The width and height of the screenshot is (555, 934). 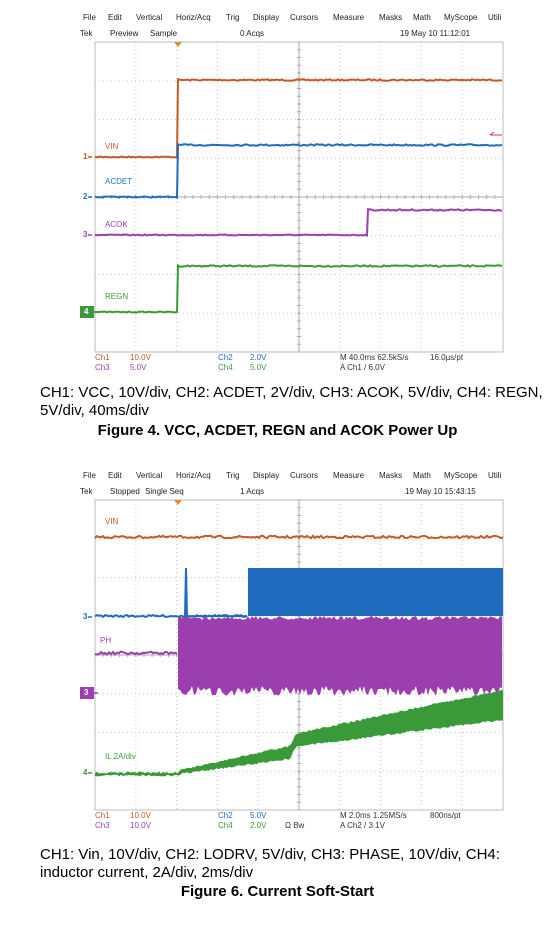 What do you see at coordinates (85, 156) in the screenshot?
I see `channel-marker: 1` at bounding box center [85, 156].